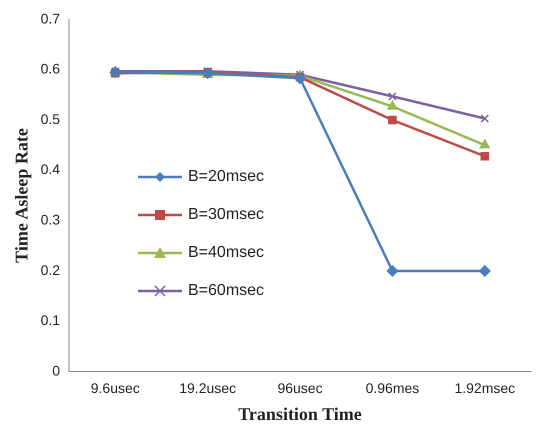 The height and width of the screenshot is (438, 559). I want to click on x-tick-label: 1.92msec, so click(485, 388).